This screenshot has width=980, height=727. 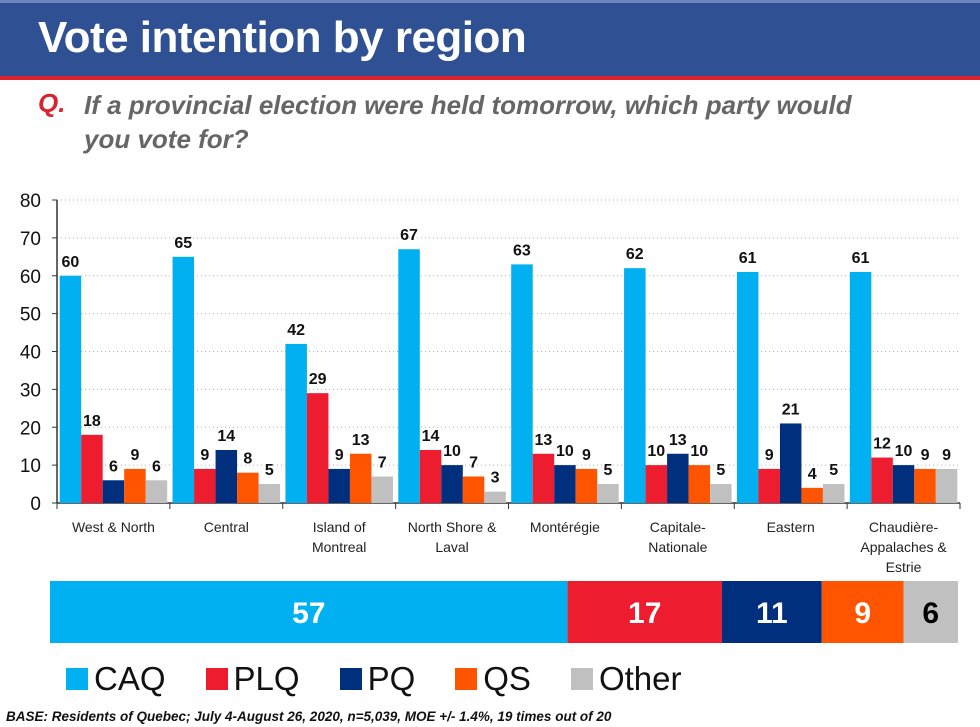 I want to click on data-label: 67, so click(x=409, y=235).